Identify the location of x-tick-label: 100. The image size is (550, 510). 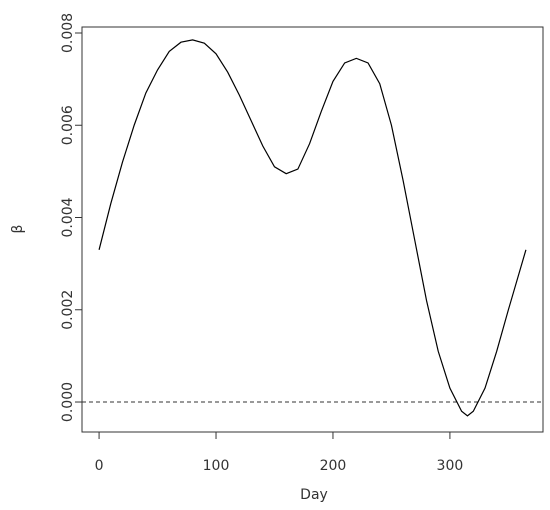
(216, 466).